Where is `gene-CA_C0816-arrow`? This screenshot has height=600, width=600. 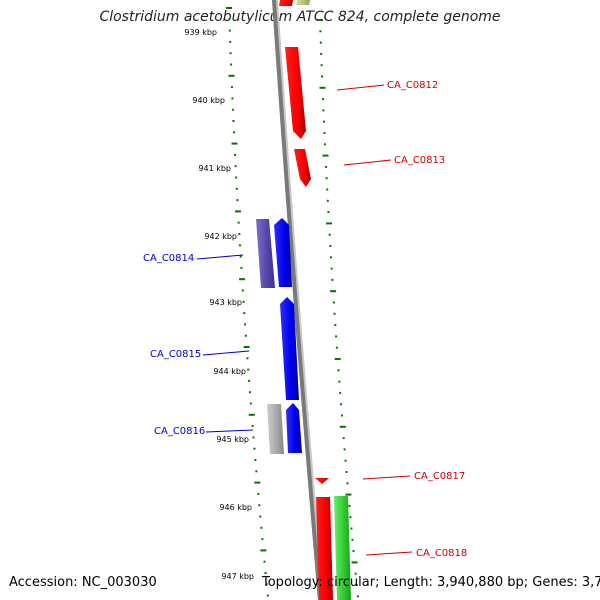 gene-CA_C0816-arrow is located at coordinates (294, 428).